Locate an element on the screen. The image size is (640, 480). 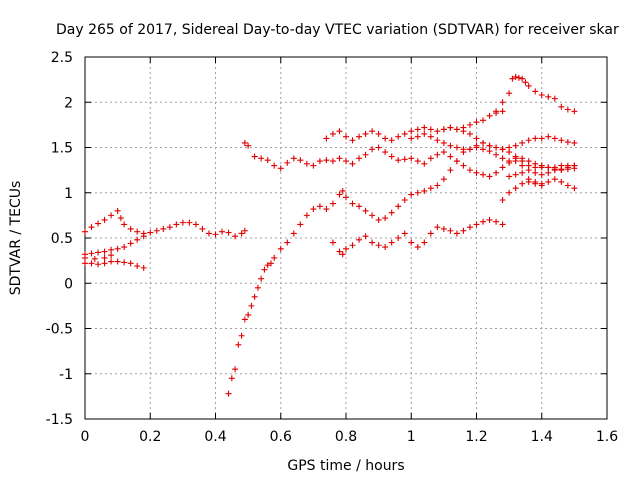
x-tick-label: 1 is located at coordinates (411, 437).